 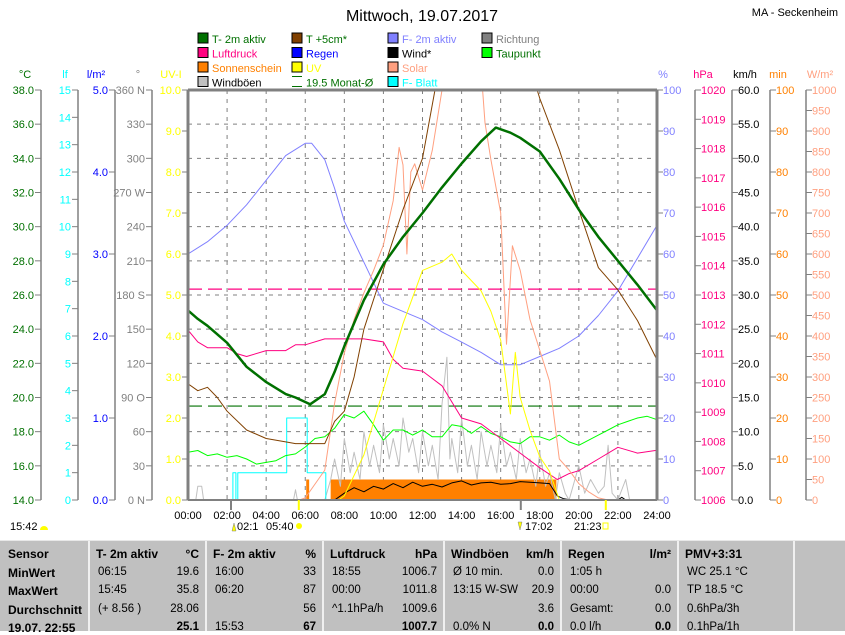 I want to click on axis-tick-label: 90, so click(x=782, y=132).